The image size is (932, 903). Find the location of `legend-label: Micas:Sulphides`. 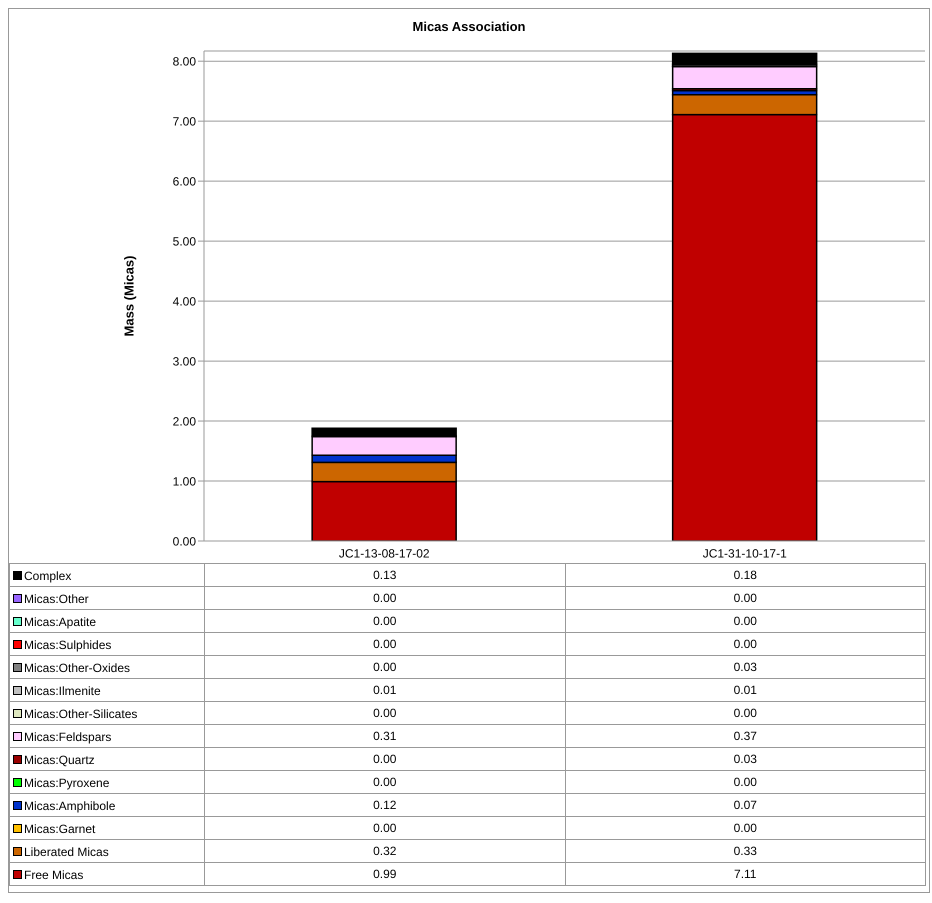

legend-label: Micas:Sulphides is located at coordinates (68, 644).